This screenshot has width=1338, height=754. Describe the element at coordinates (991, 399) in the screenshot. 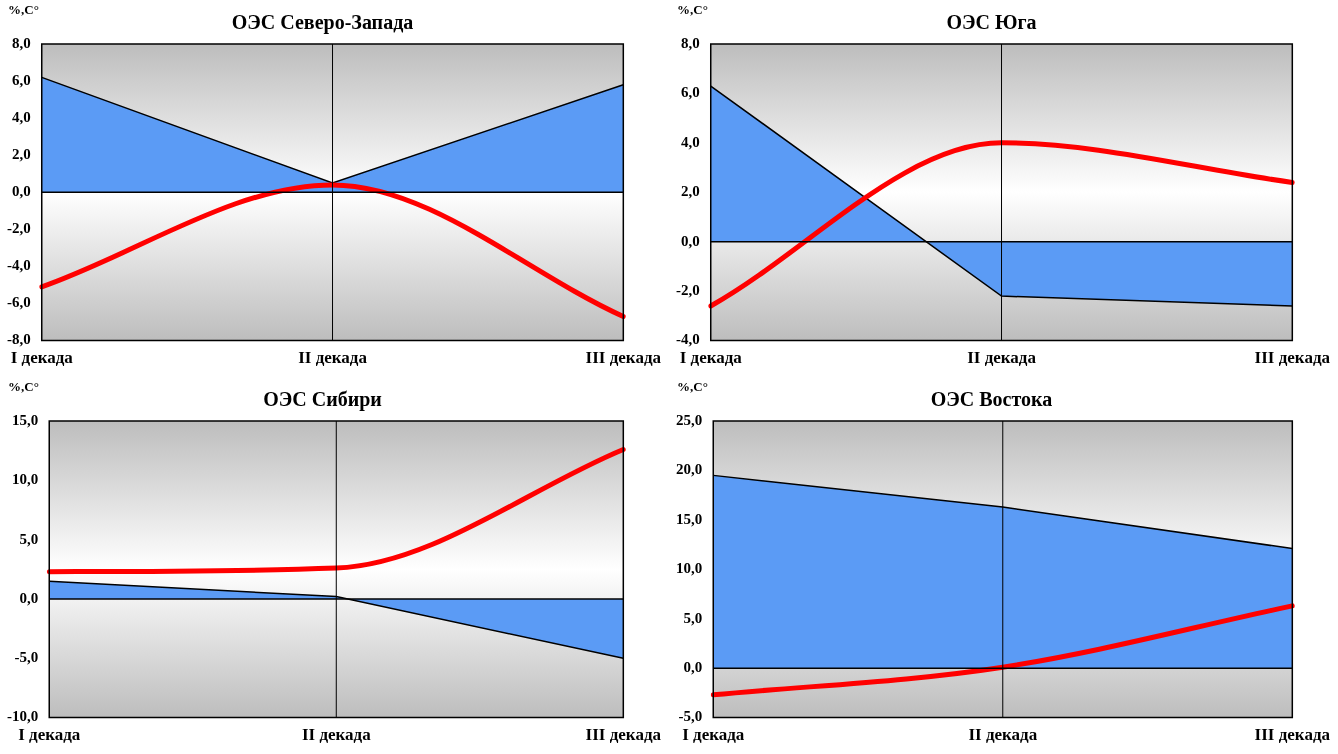

I see `chart-title: ОЭС Востока` at that location.